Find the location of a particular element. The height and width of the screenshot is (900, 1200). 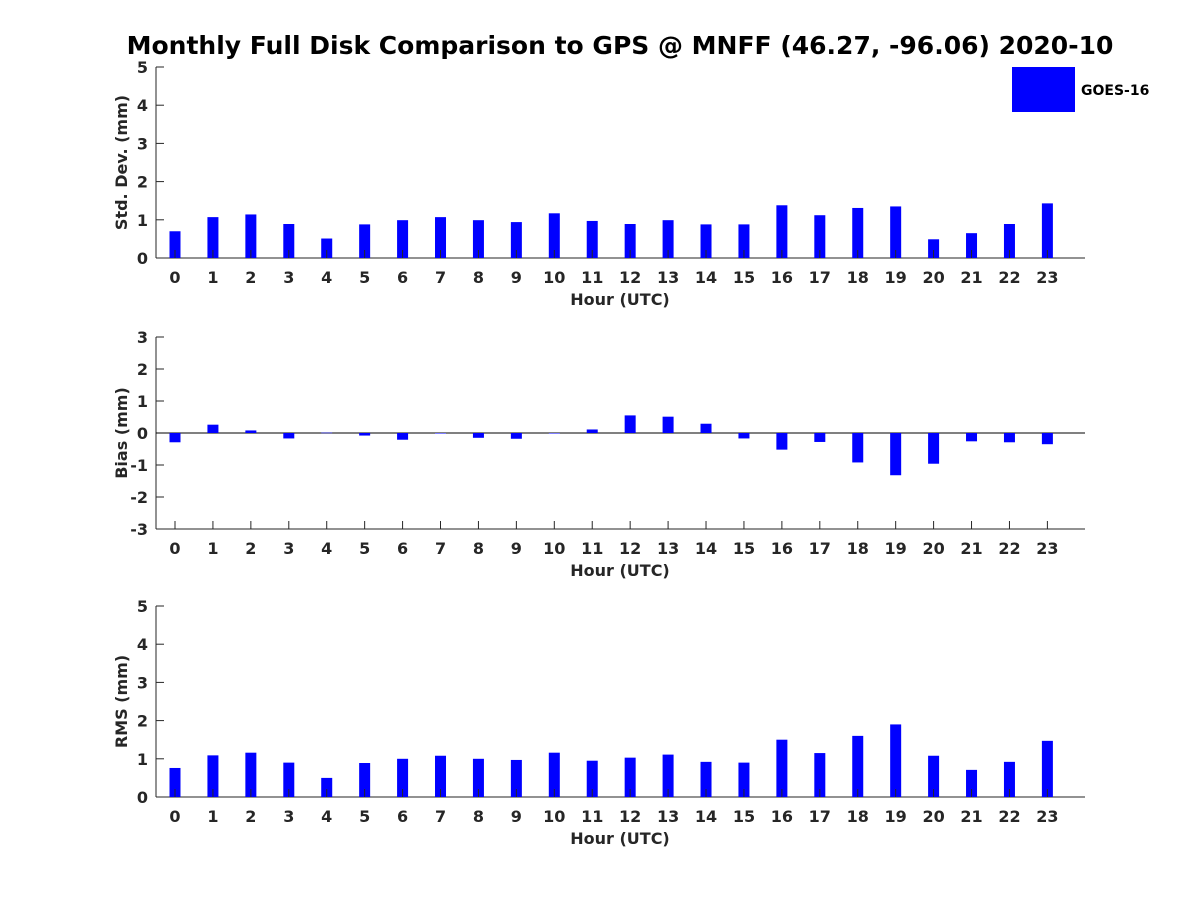

y-tick-label: 1 is located at coordinates (142, 220).